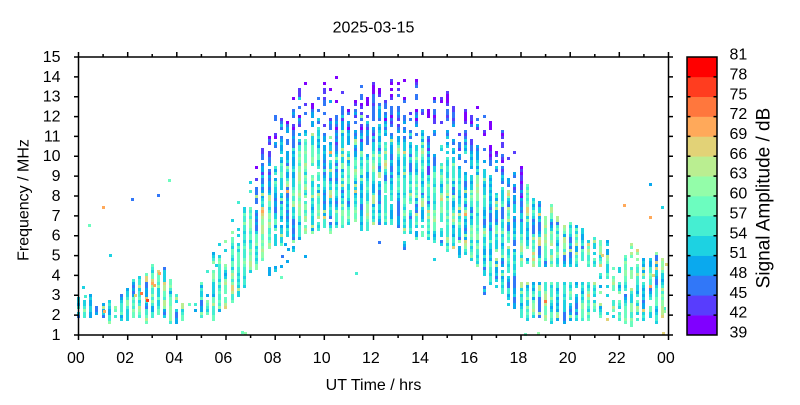 This screenshot has height=405, width=800. I want to click on svg-text: 13, so click(52, 97).